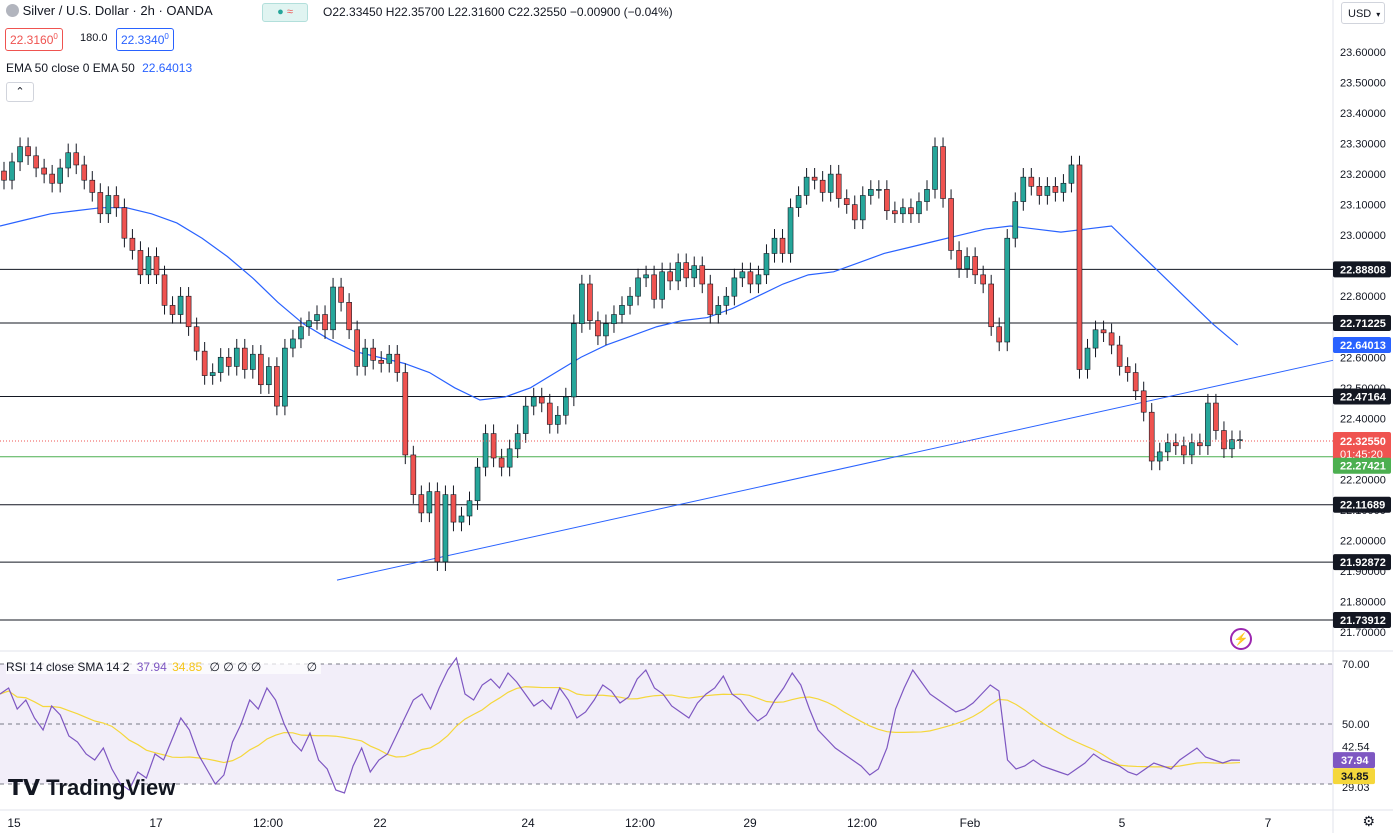 This screenshot has width=1393, height=833. Describe the element at coordinates (111, 787) in the screenshot. I see `logo-text: TradingView` at that location.